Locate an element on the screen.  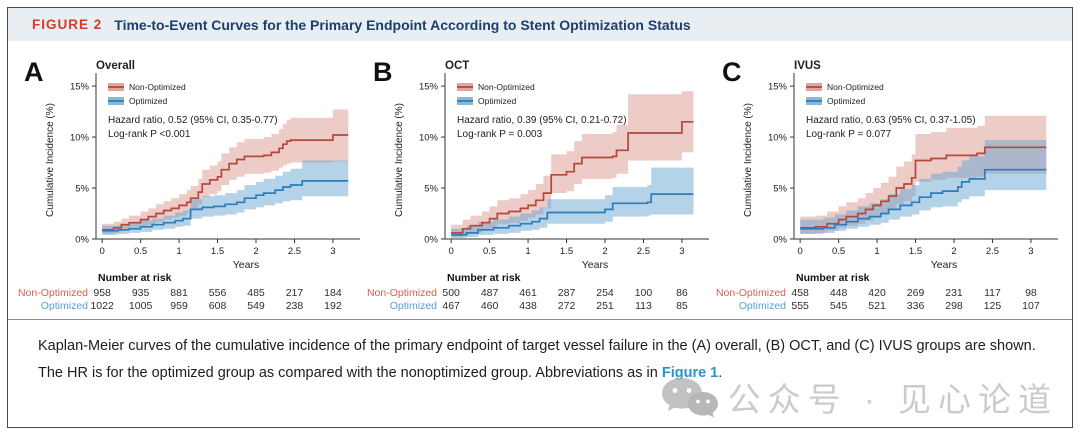
risk-value: 107 is located at coordinates (1031, 306).